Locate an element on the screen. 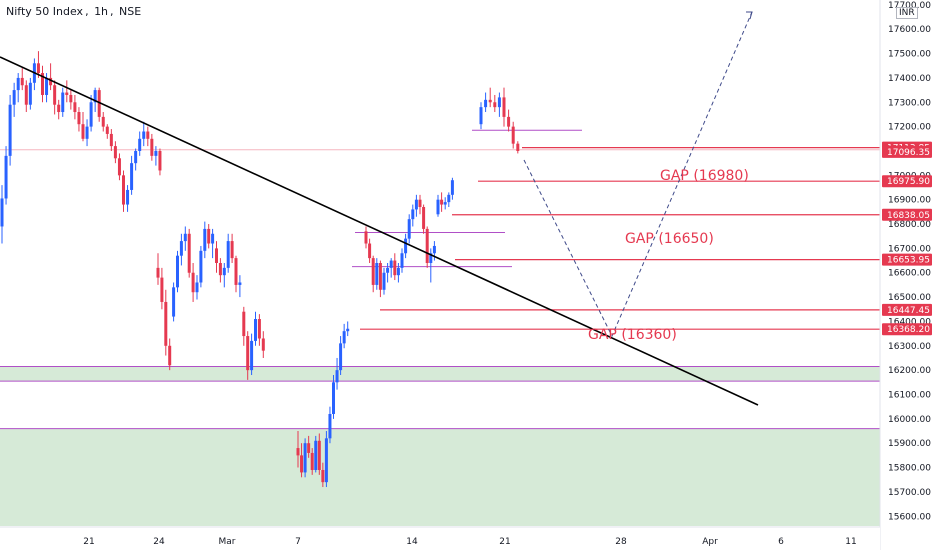 This screenshot has height=550, width=932. x-tick-label: 11 is located at coordinates (850, 542).